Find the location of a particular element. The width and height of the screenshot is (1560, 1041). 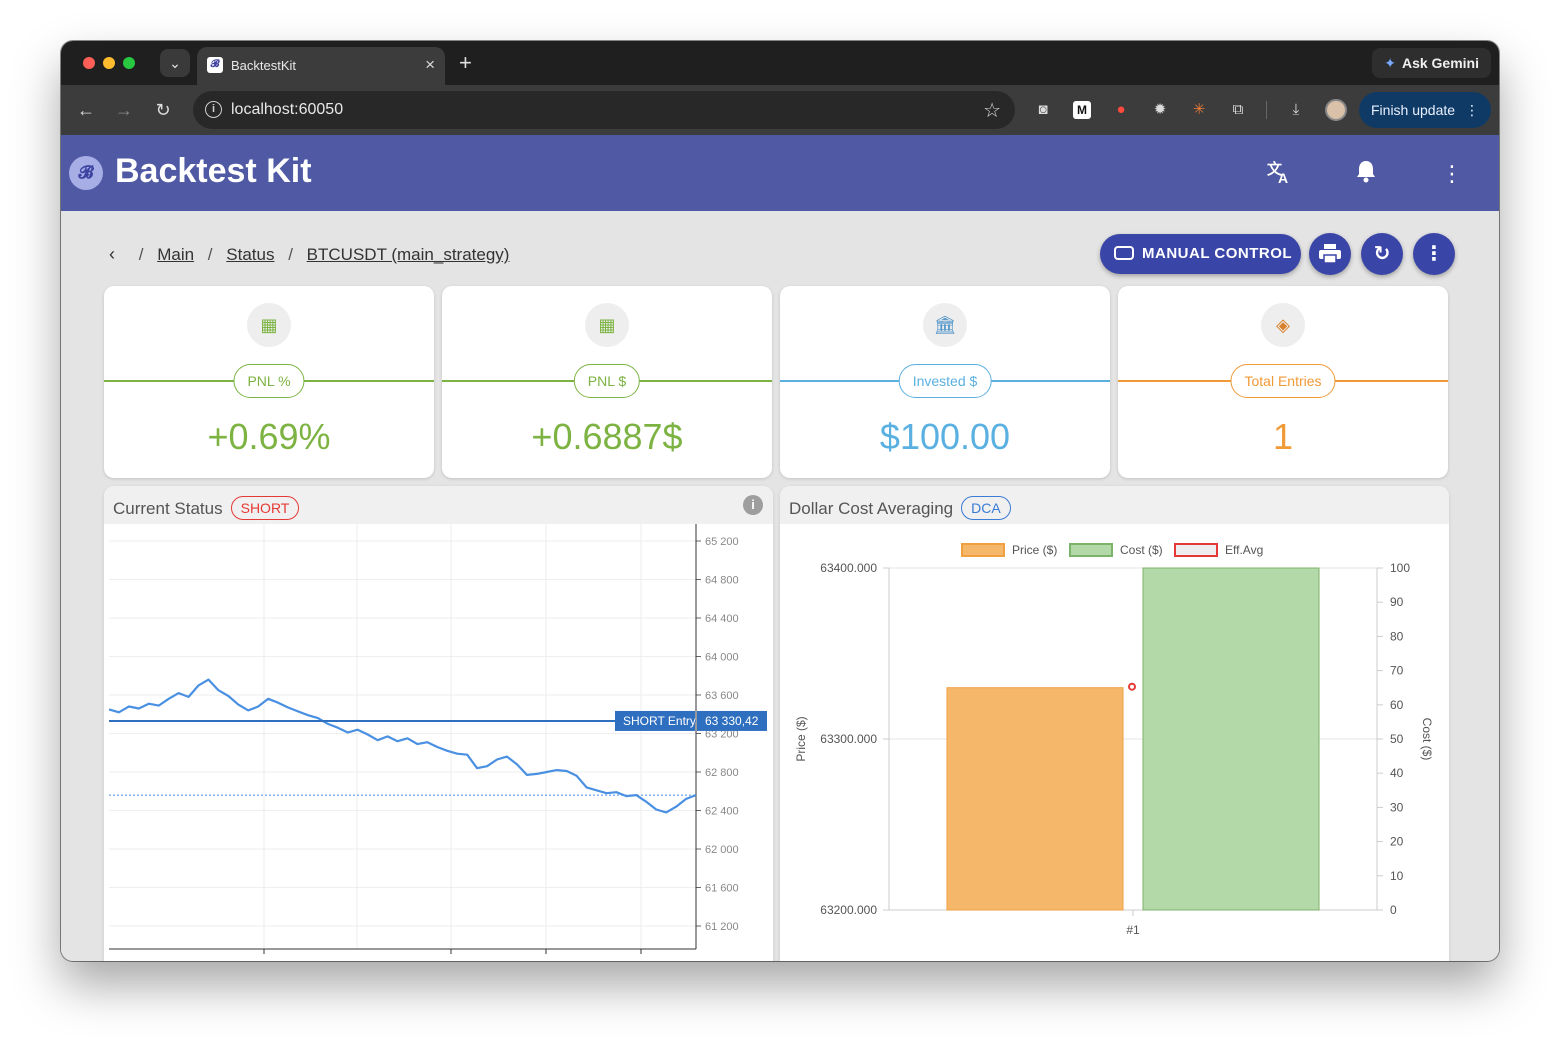

y-right-tick-label: 0 is located at coordinates (1393, 910).